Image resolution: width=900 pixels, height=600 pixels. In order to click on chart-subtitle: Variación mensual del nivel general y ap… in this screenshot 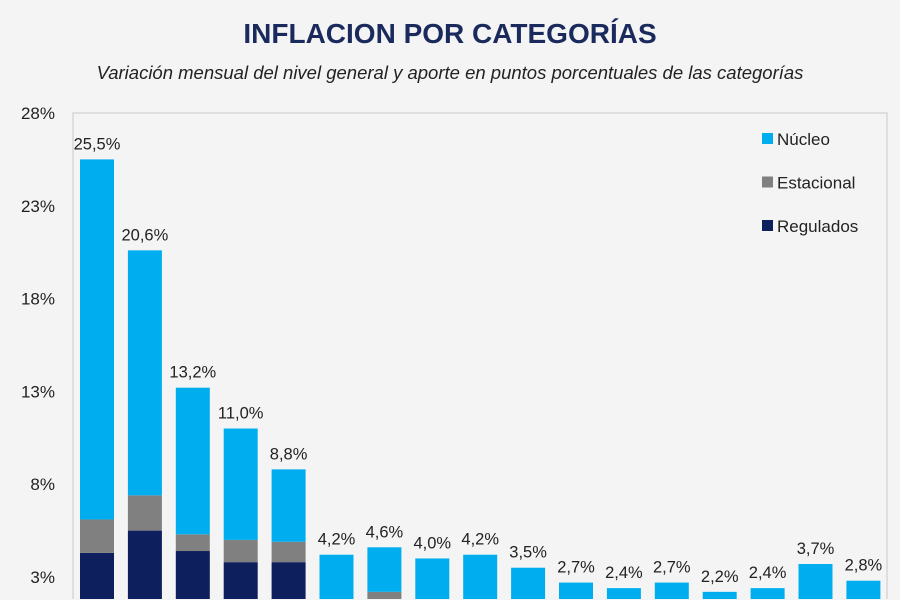, I will do `click(450, 72)`.